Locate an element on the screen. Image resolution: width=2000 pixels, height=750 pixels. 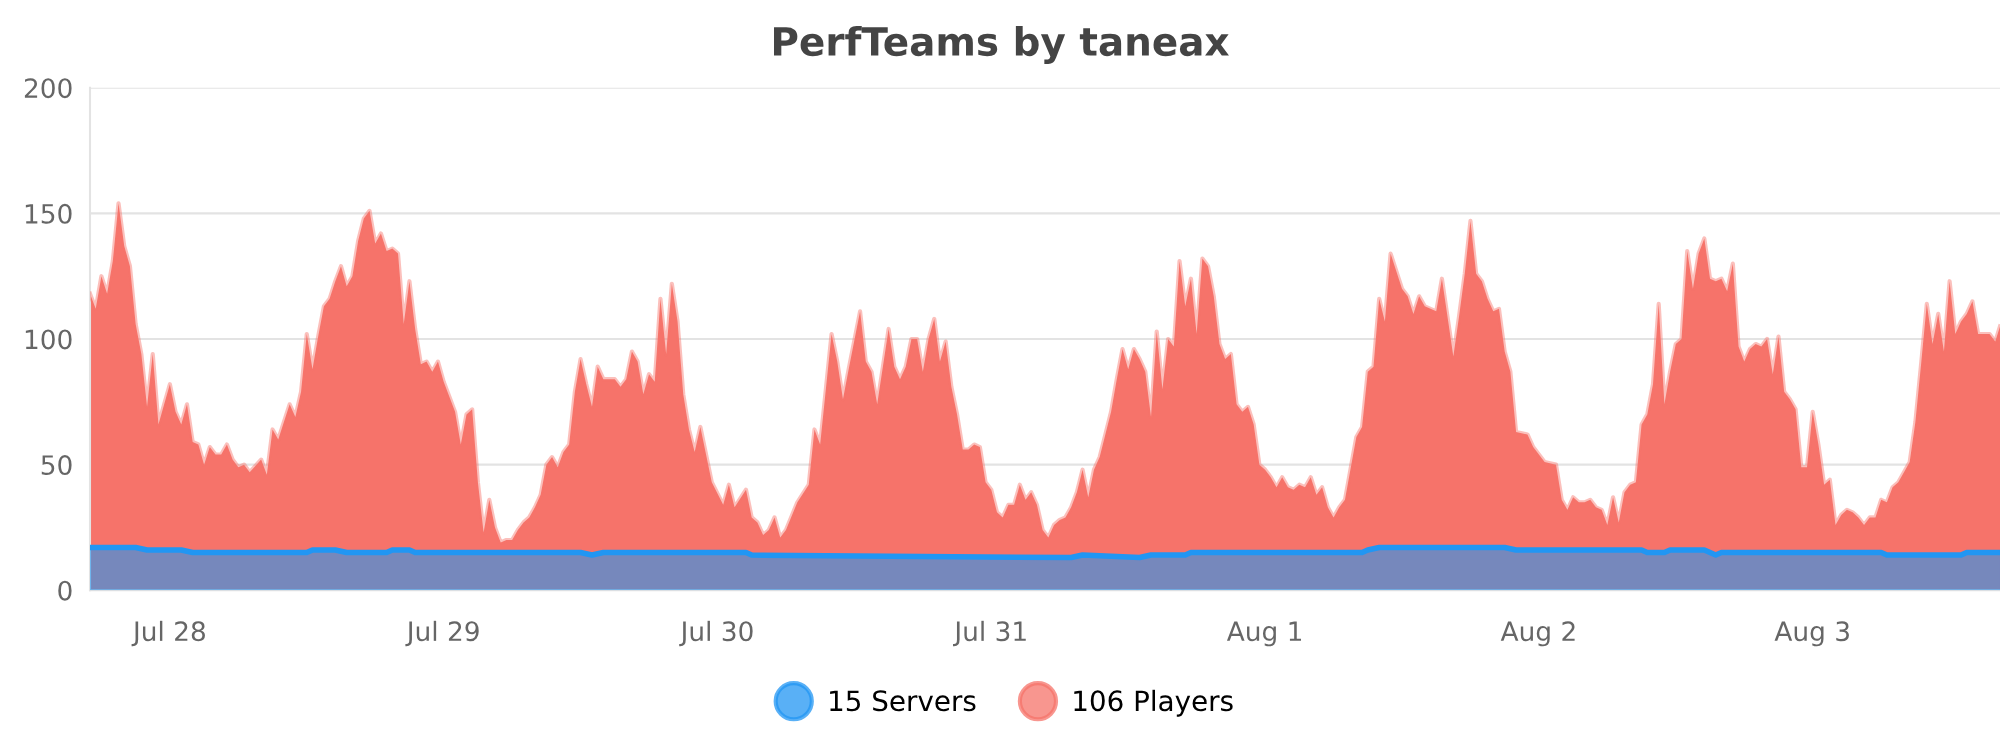
x-tick-label: Jul 28 is located at coordinates (168, 633).